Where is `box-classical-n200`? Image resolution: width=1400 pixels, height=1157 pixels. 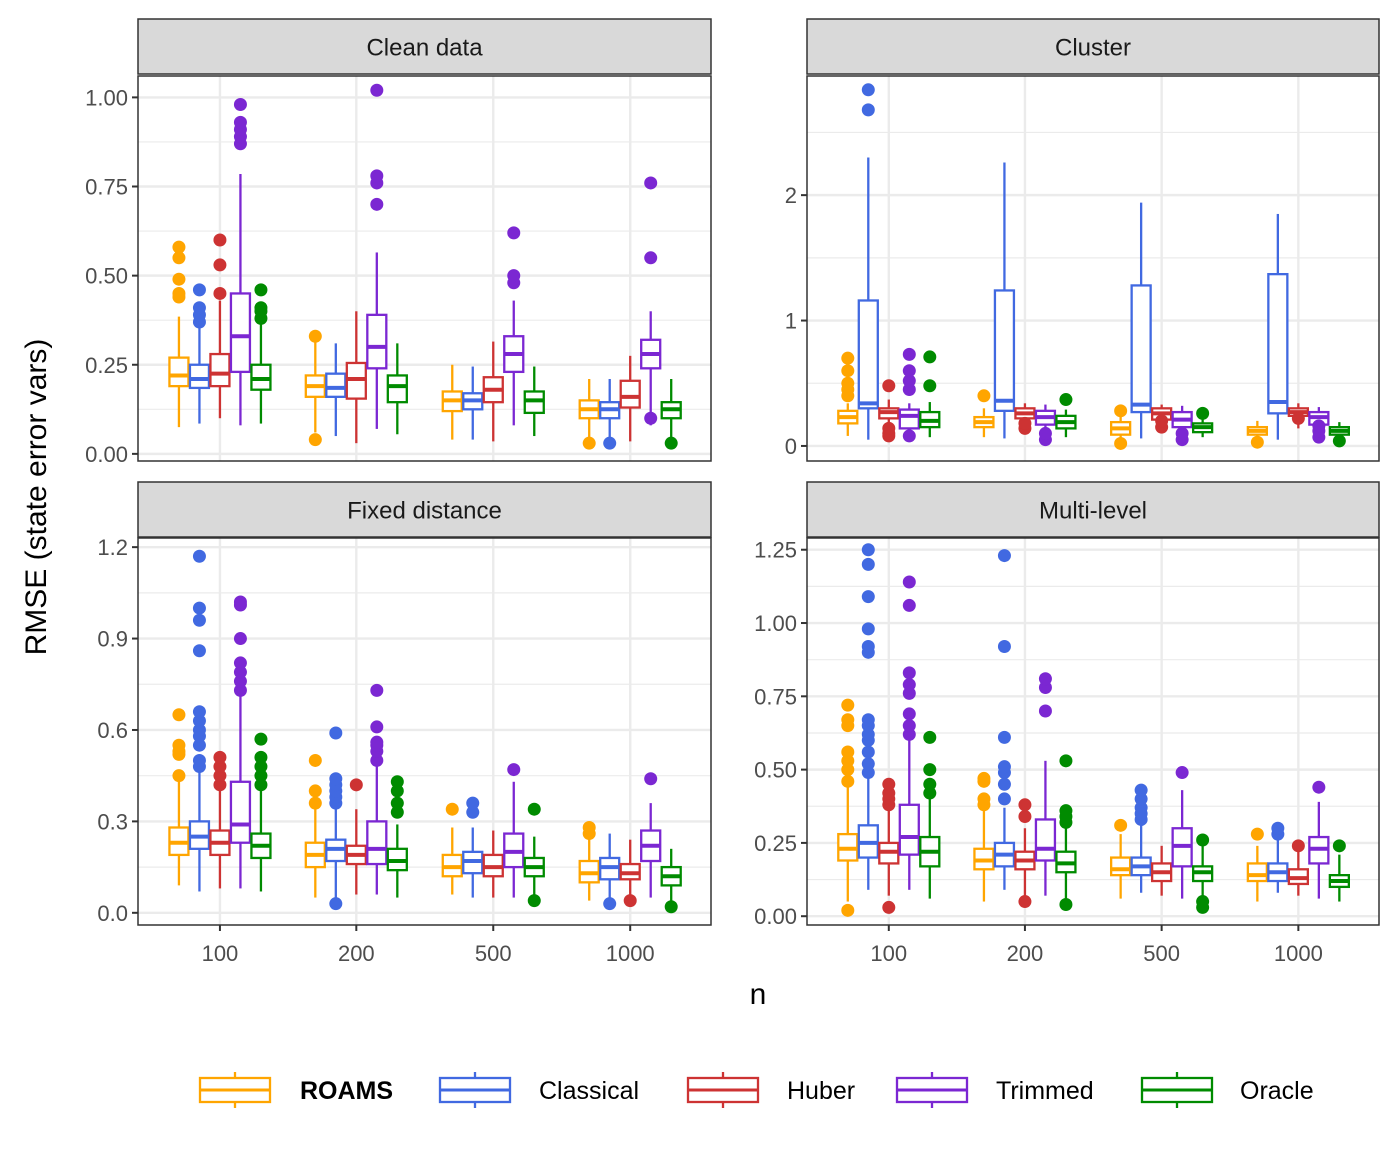 box-classical-n200 is located at coordinates (336, 390).